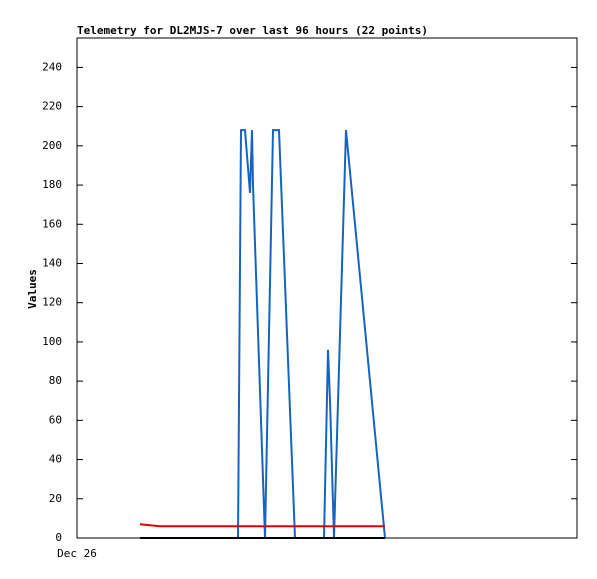  I want to click on y-tick-label: 140, so click(52, 262).